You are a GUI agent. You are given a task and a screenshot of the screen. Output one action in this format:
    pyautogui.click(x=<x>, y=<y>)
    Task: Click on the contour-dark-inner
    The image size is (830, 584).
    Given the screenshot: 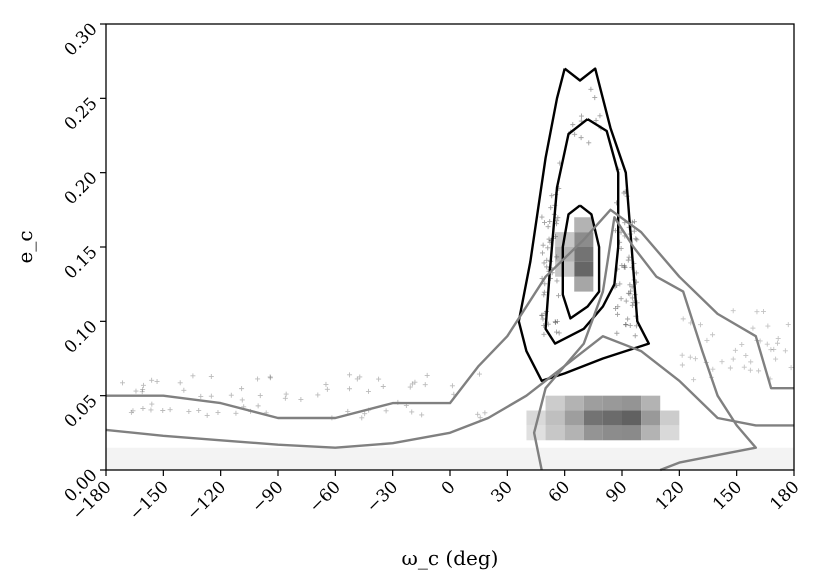 What is the action you would take?
    pyautogui.click(x=581, y=262)
    